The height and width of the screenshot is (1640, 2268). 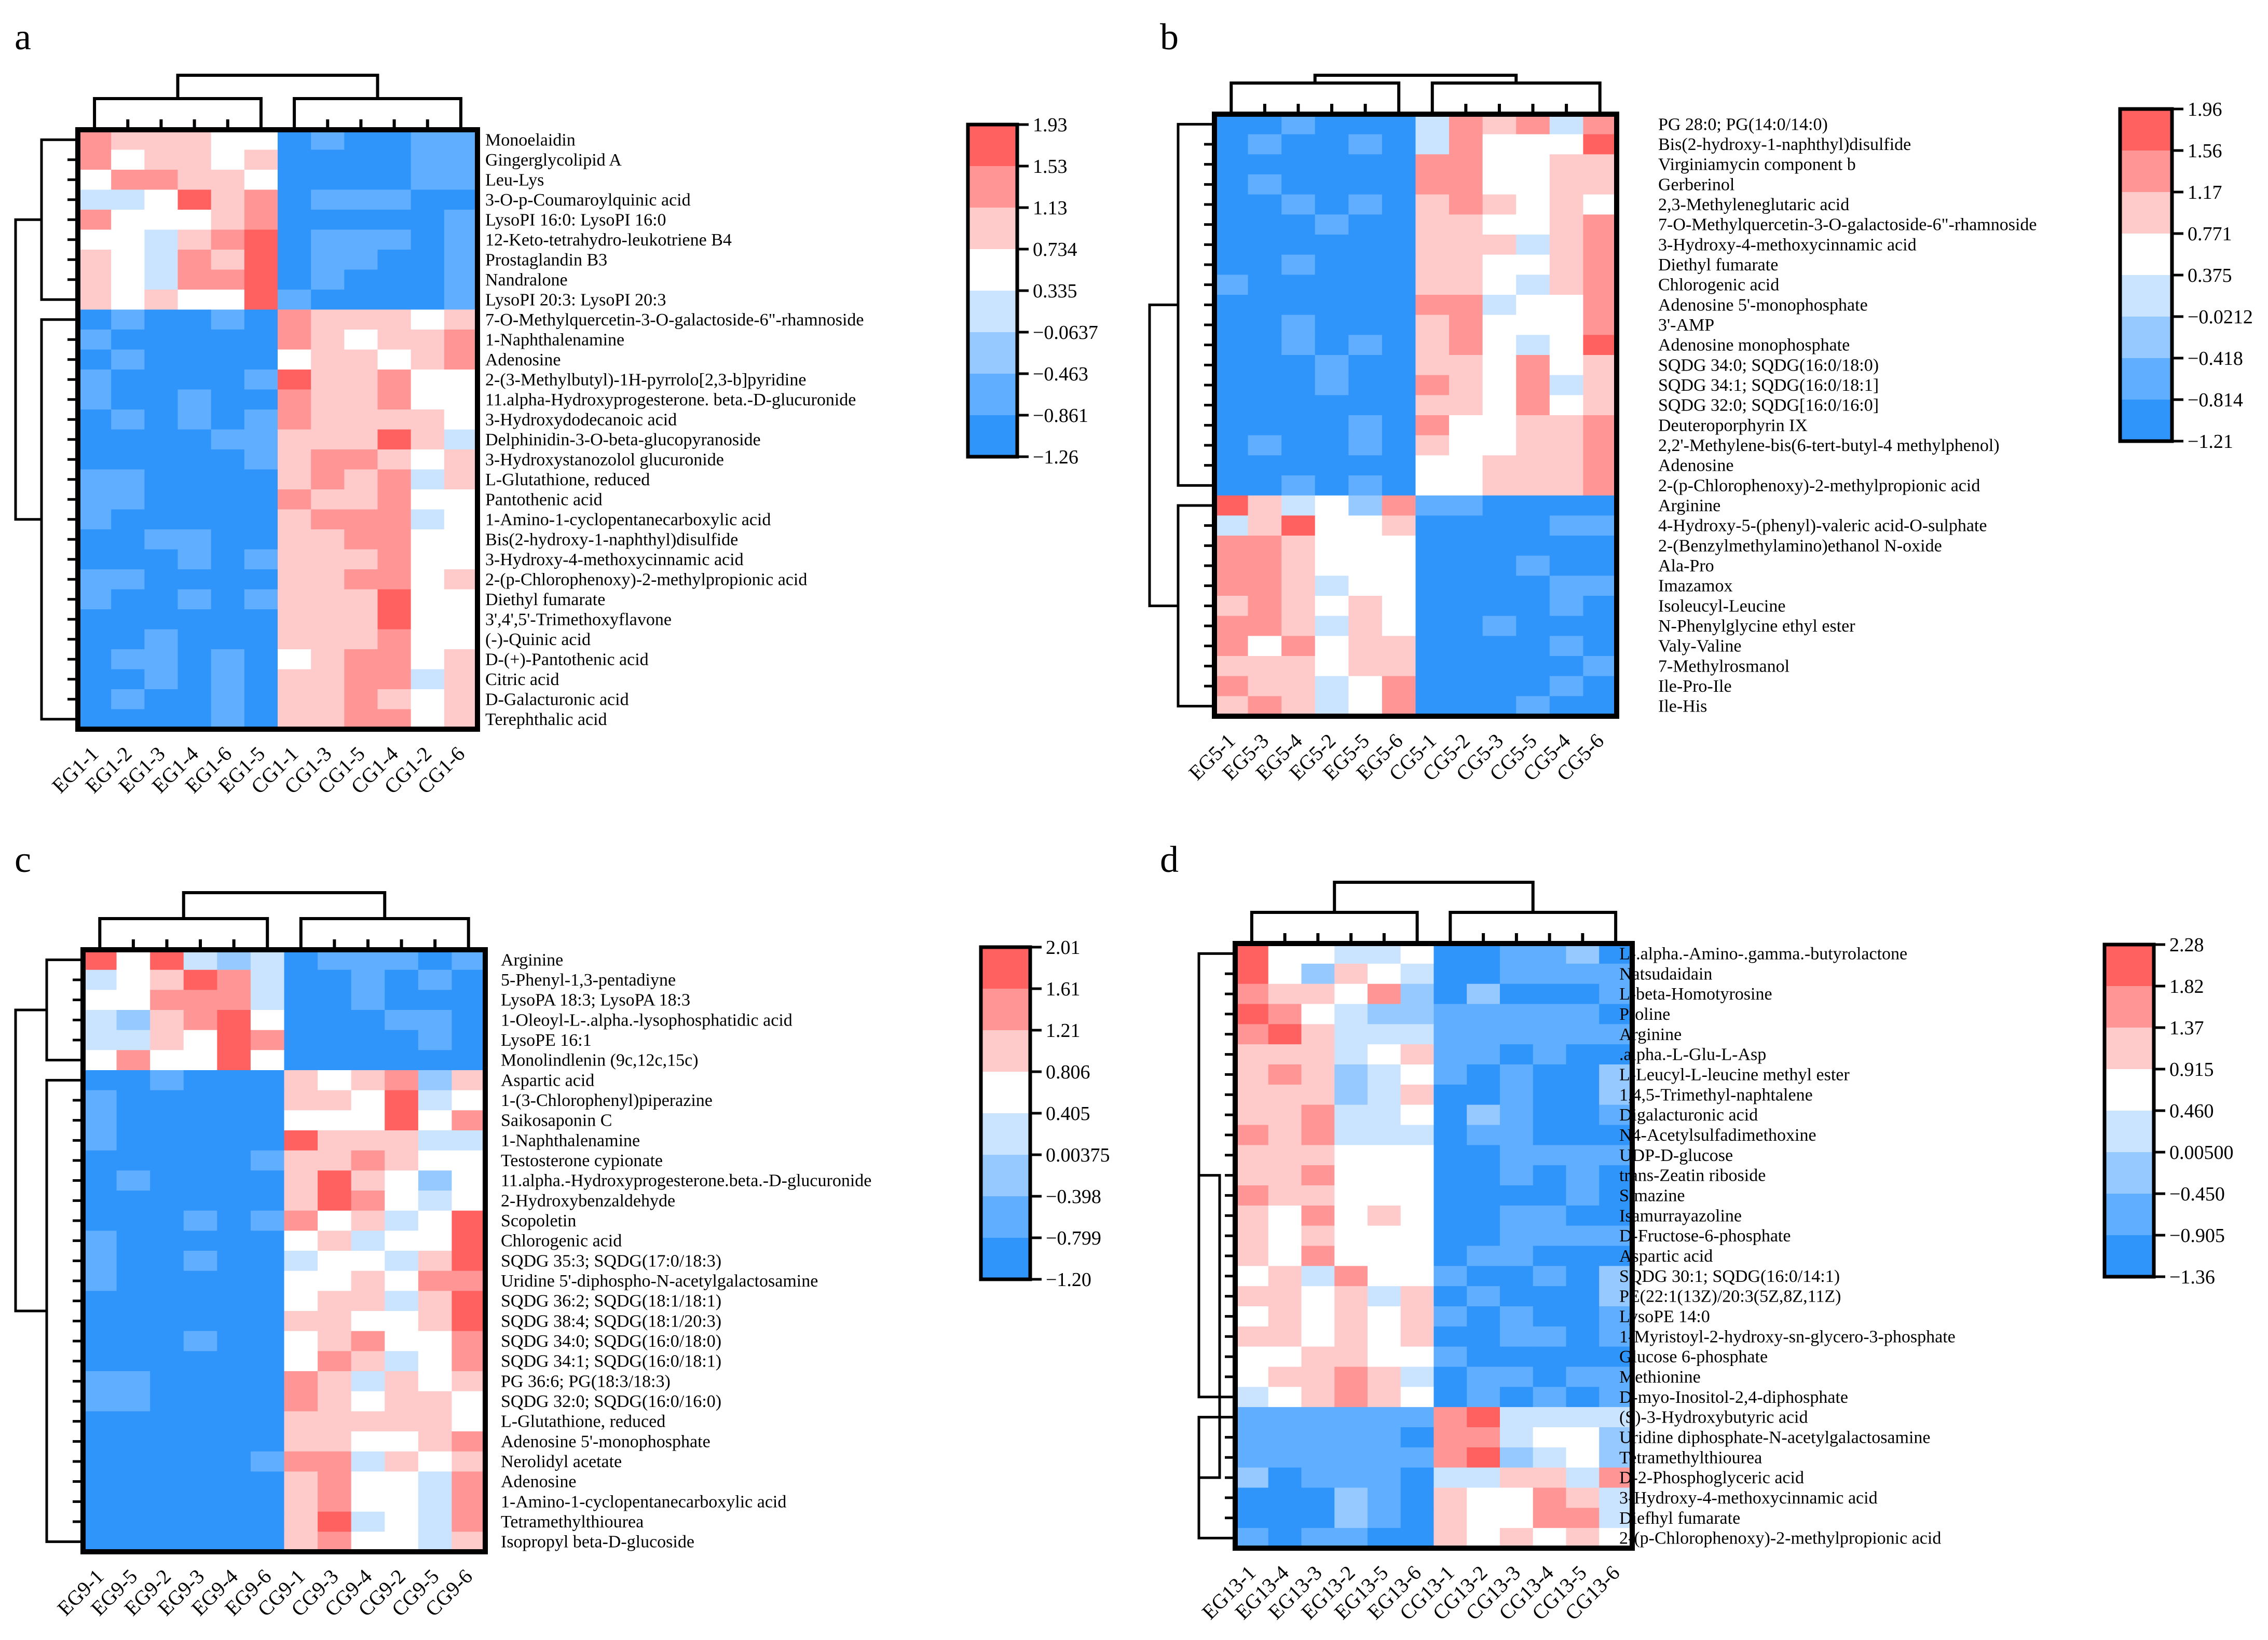 I want to click on row-label: Adenosine, so click(x=1695, y=465).